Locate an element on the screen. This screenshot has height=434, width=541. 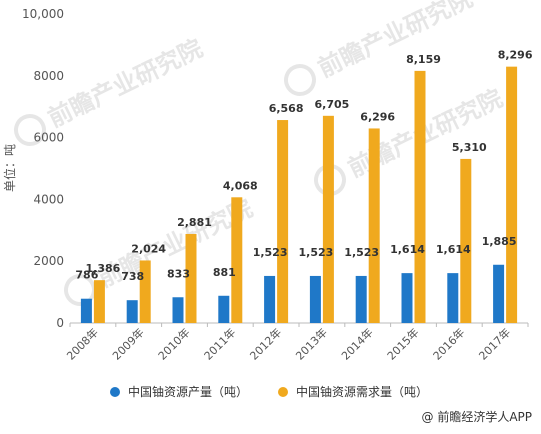
x-tick-label: 2008年 is located at coordinates (82, 343).